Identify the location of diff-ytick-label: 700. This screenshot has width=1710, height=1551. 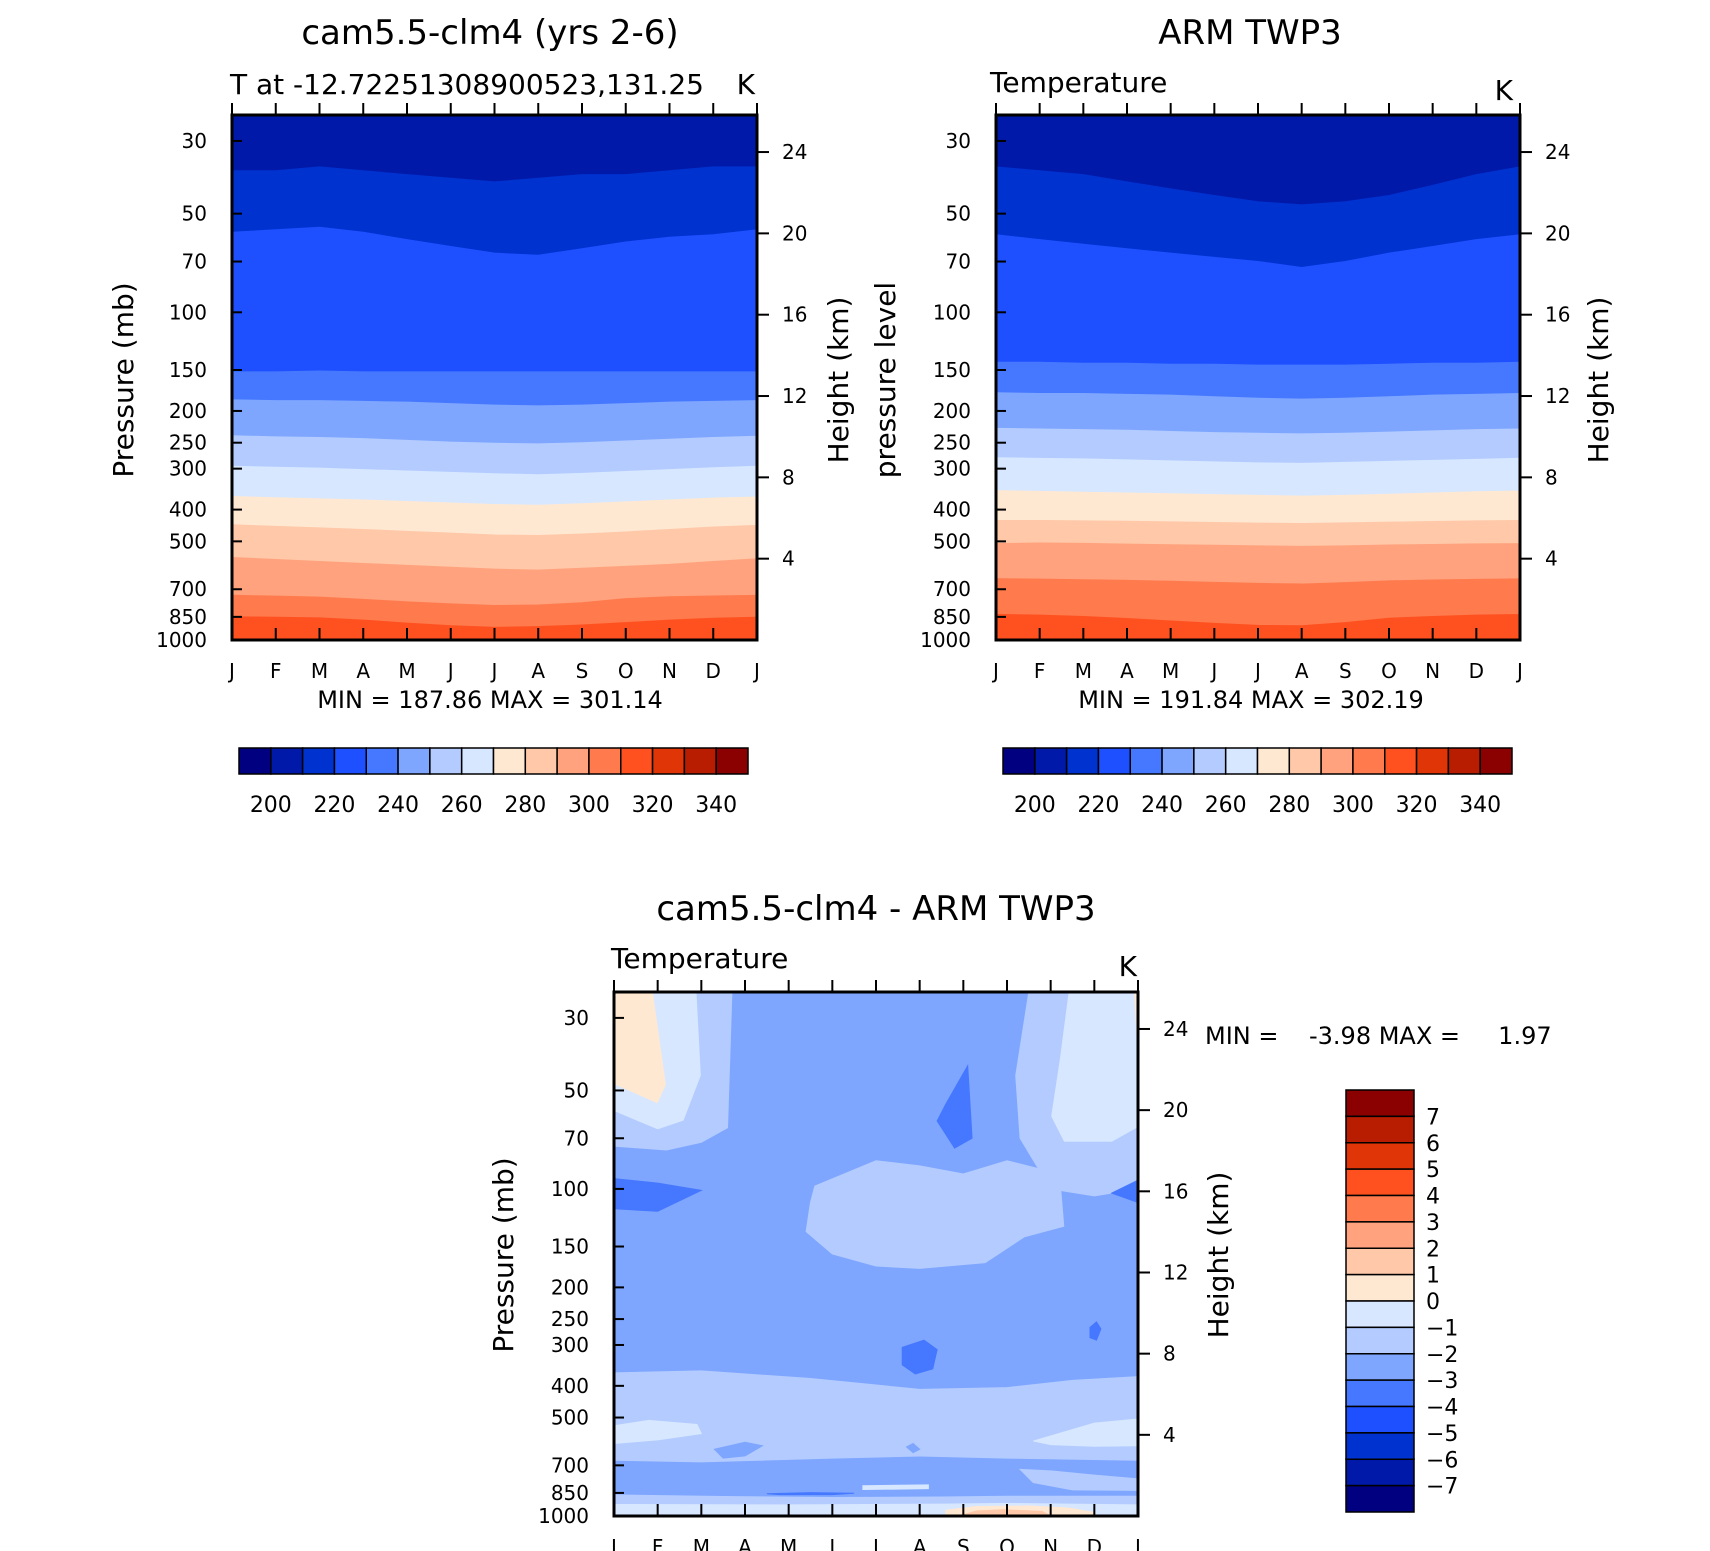
(570, 1465).